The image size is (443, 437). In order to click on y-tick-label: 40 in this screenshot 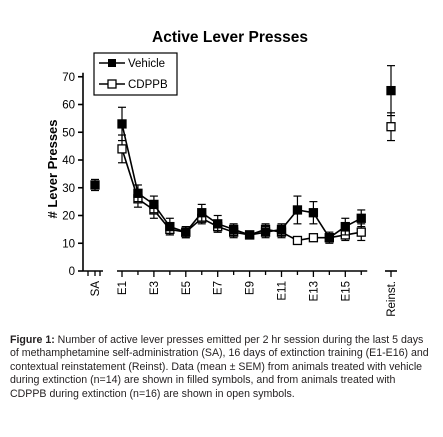, I will do `click(68, 161)`.